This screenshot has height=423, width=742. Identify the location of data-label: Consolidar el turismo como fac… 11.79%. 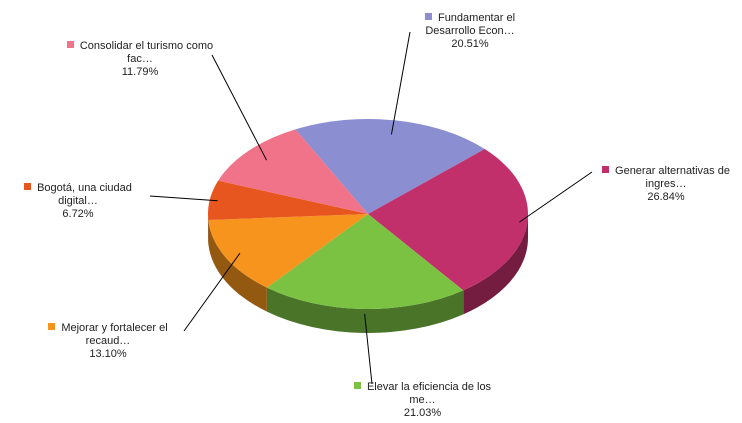
(140, 59).